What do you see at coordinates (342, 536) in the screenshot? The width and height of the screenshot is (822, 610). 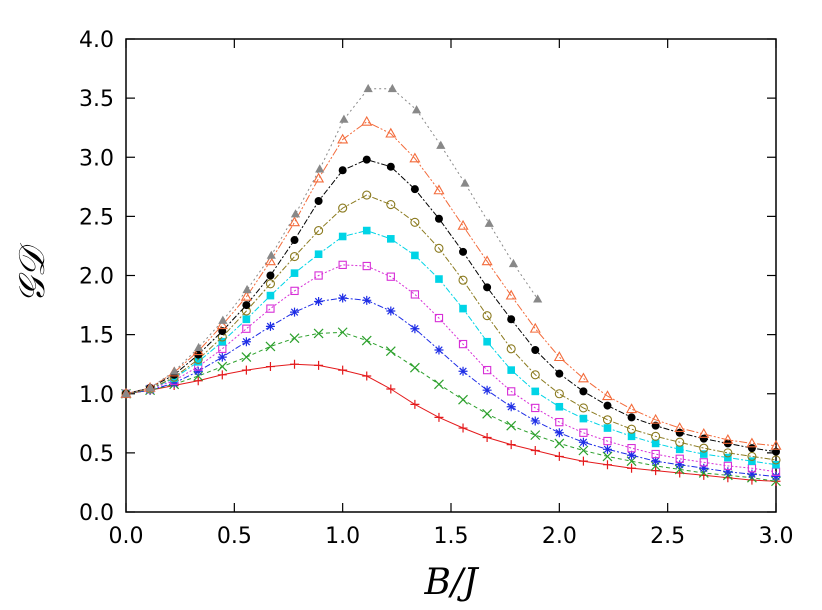 I see `x-tick-label: 1.0` at bounding box center [342, 536].